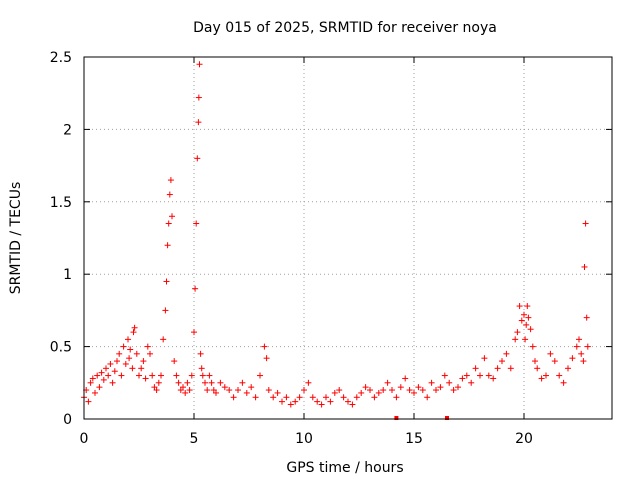 Image resolution: width=640 pixels, height=480 pixels. I want to click on y-tick-label: 2.5, so click(61, 58).